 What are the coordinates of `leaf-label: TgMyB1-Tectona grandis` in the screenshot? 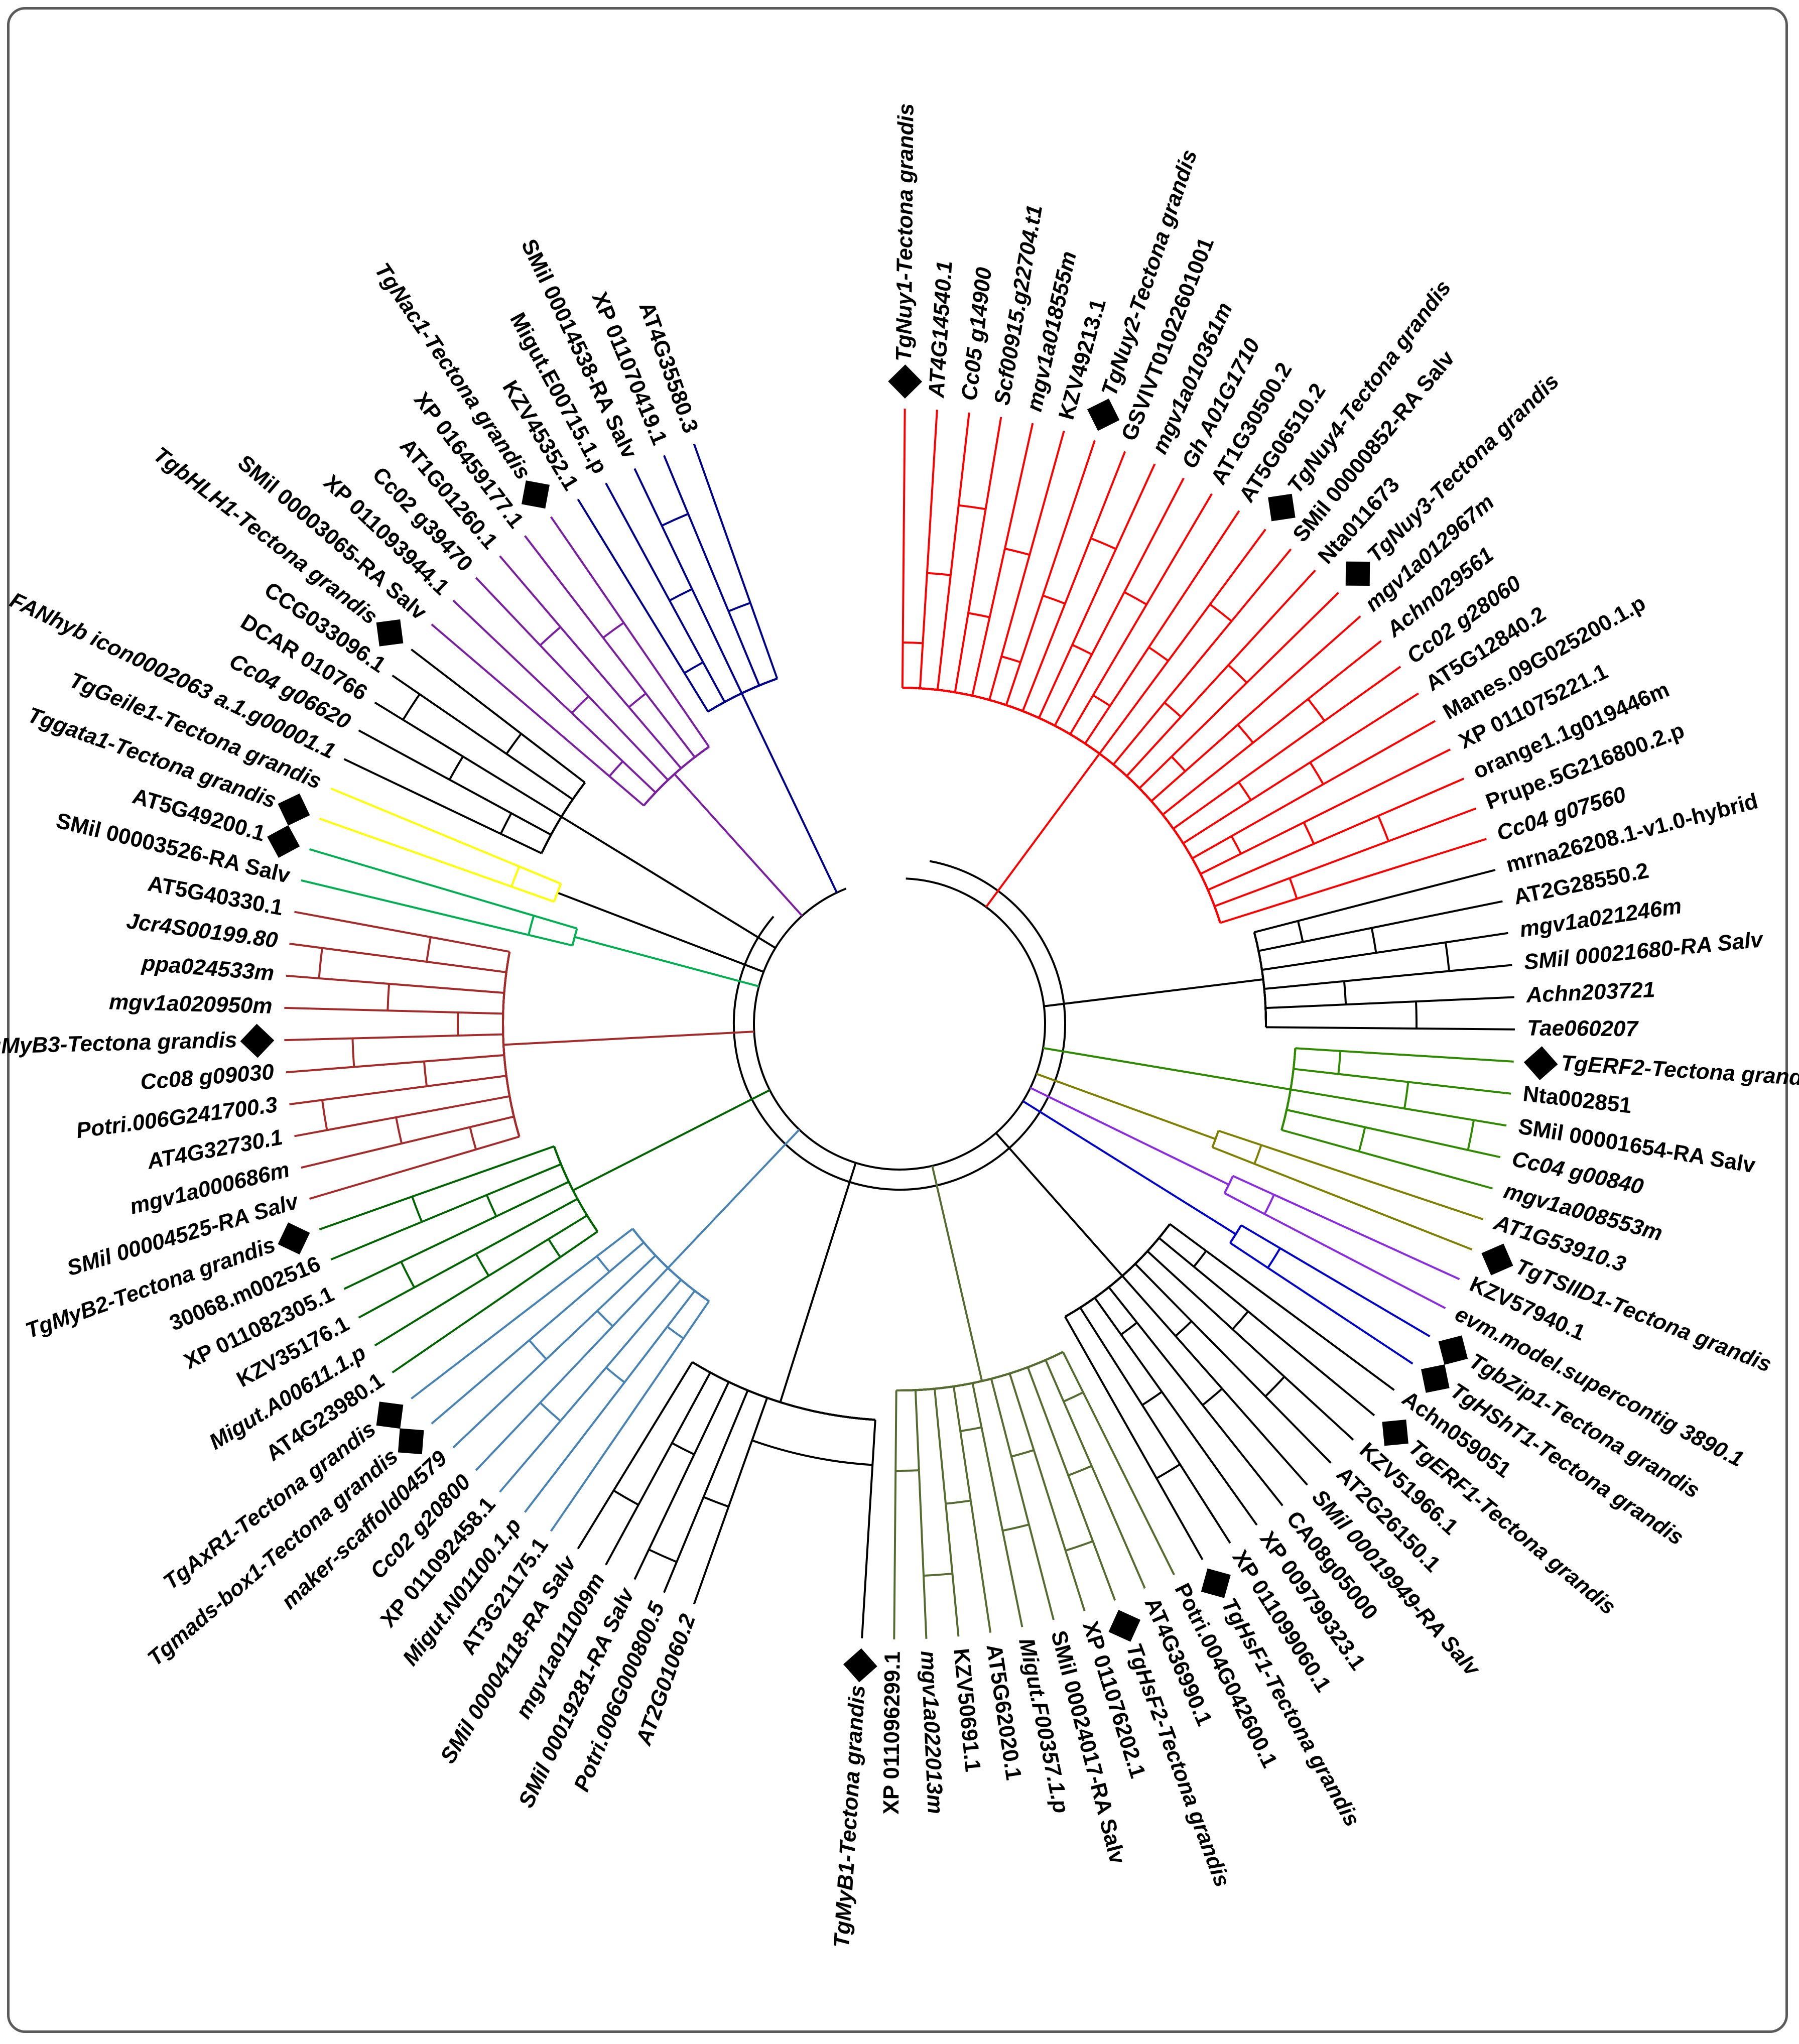 It's located at (850, 1817).